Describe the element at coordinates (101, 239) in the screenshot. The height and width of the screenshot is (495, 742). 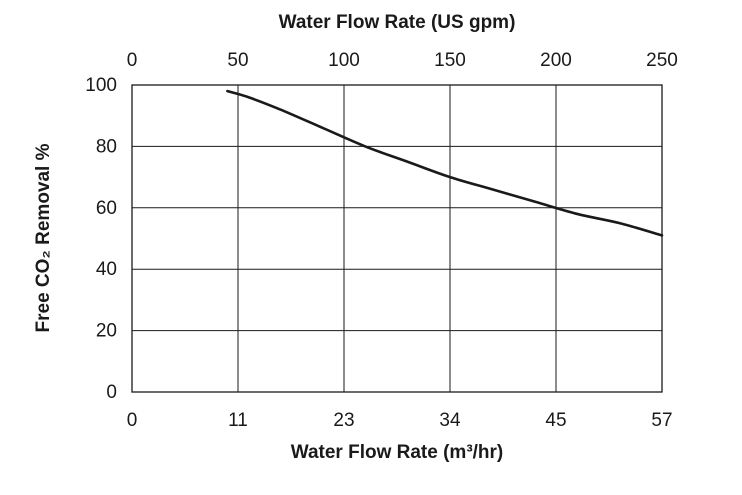
I see `y-tick-labels: 0 20 40 60 80 100` at that location.